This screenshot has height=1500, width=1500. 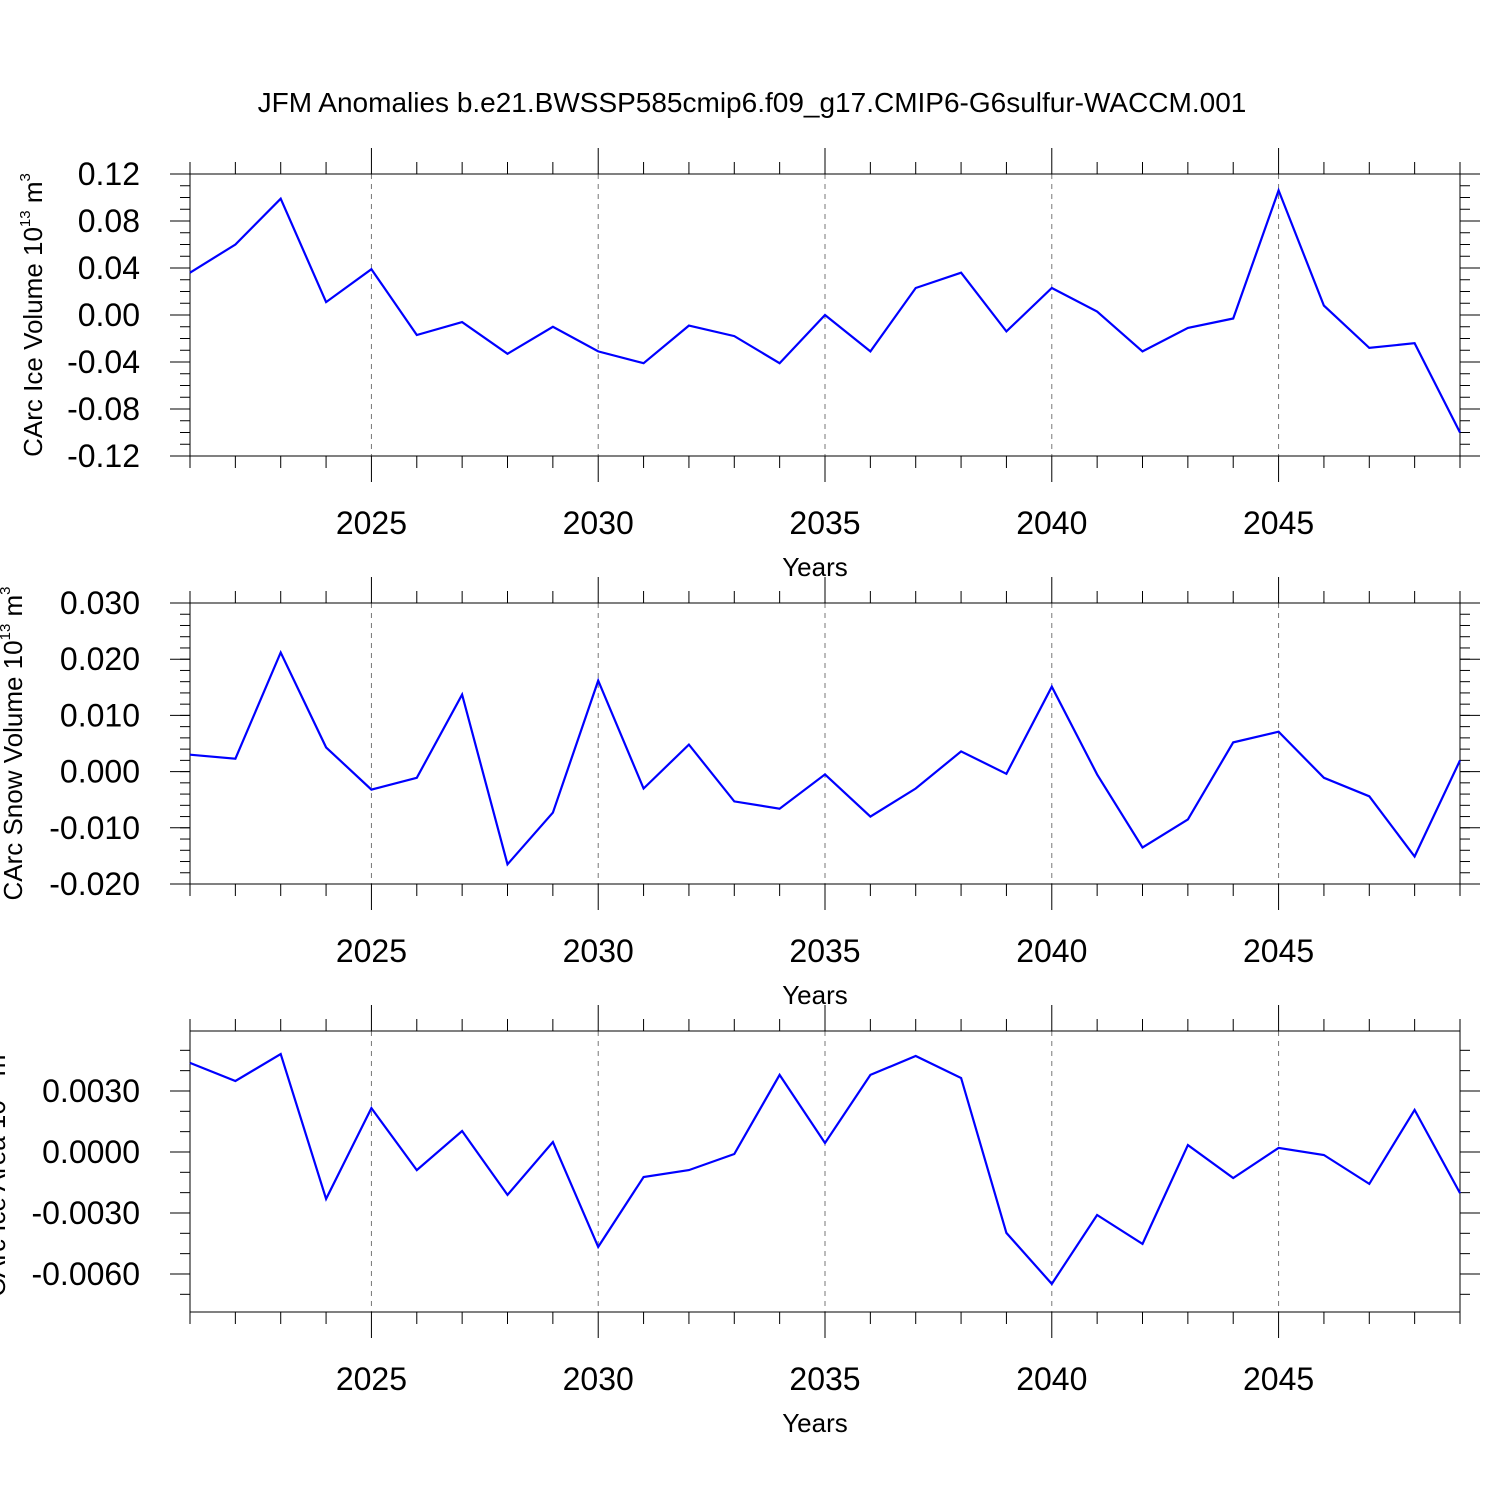 I want to click on y-tick-label: 0.000, so click(x=100, y=772).